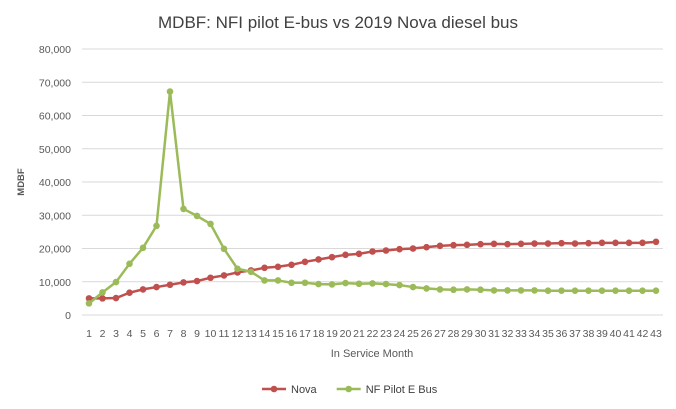 The height and width of the screenshot is (409, 676). Describe the element at coordinates (211, 334) in the screenshot. I see `x-tick-label: 10` at that location.